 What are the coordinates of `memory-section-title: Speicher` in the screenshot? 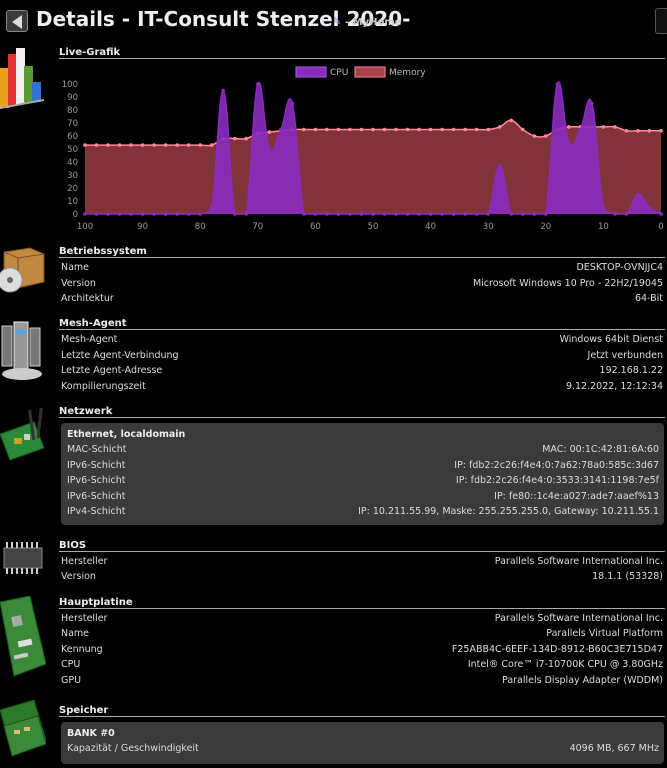 It's located at (84, 710).